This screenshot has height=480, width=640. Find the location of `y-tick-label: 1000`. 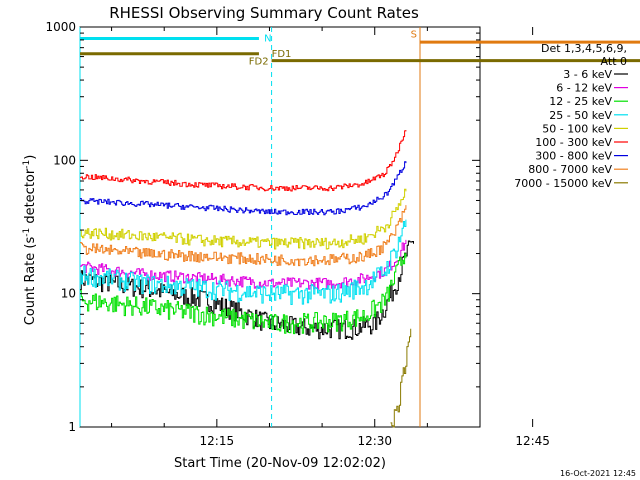

y-tick-label: 1000 is located at coordinates (60, 27).